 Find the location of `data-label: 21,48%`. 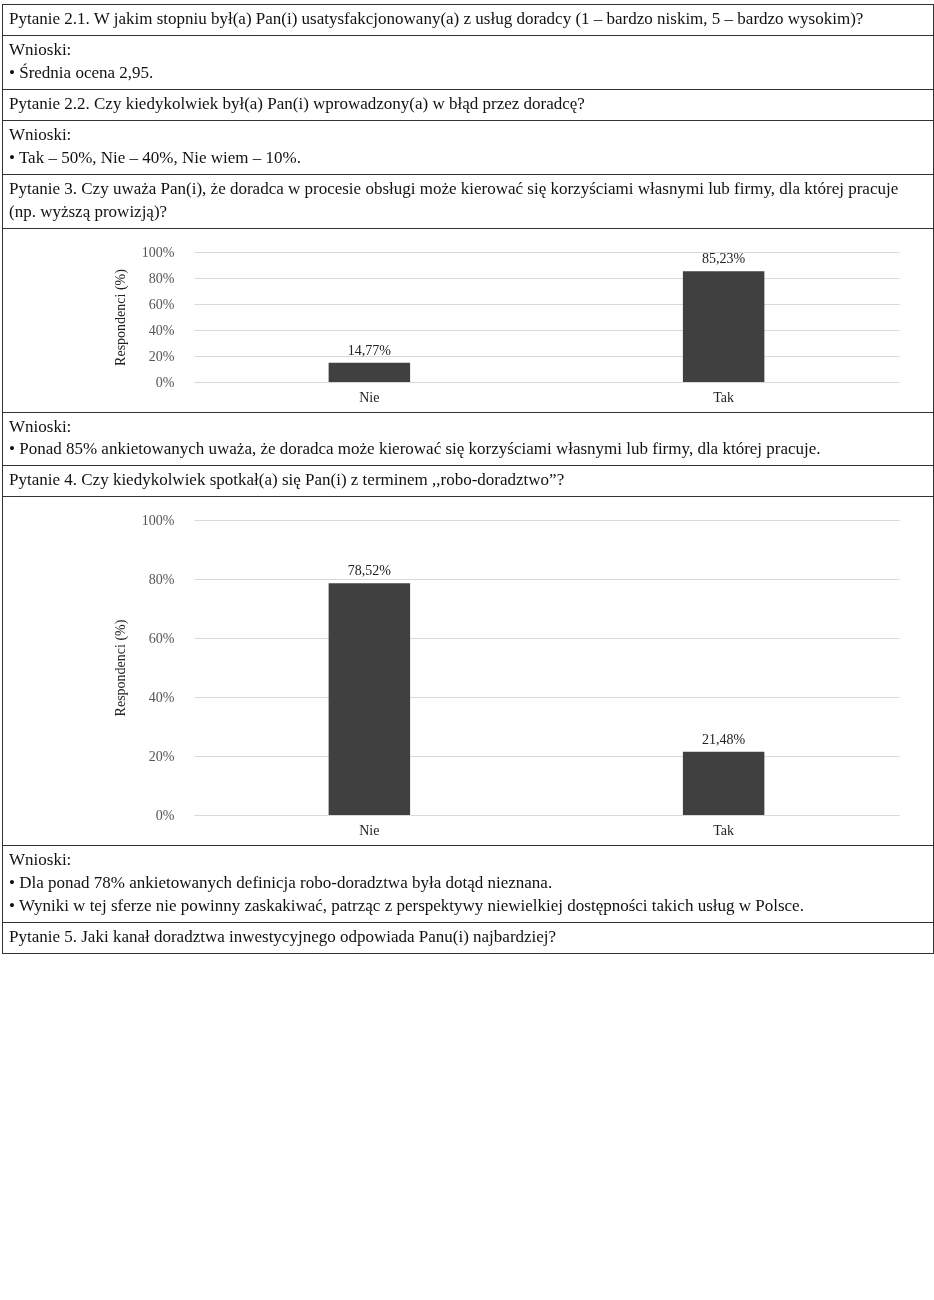

data-label: 21,48% is located at coordinates (724, 739).